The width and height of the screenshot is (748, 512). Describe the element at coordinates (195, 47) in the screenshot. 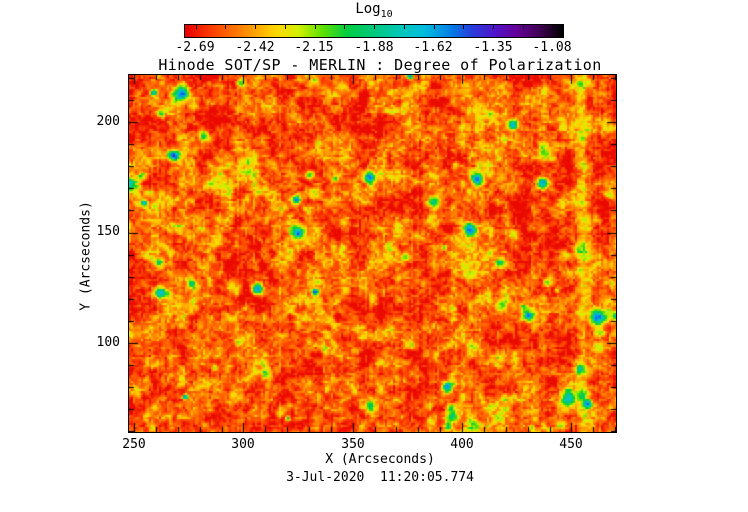

I see `colorbar-tick-label: -2.69` at that location.